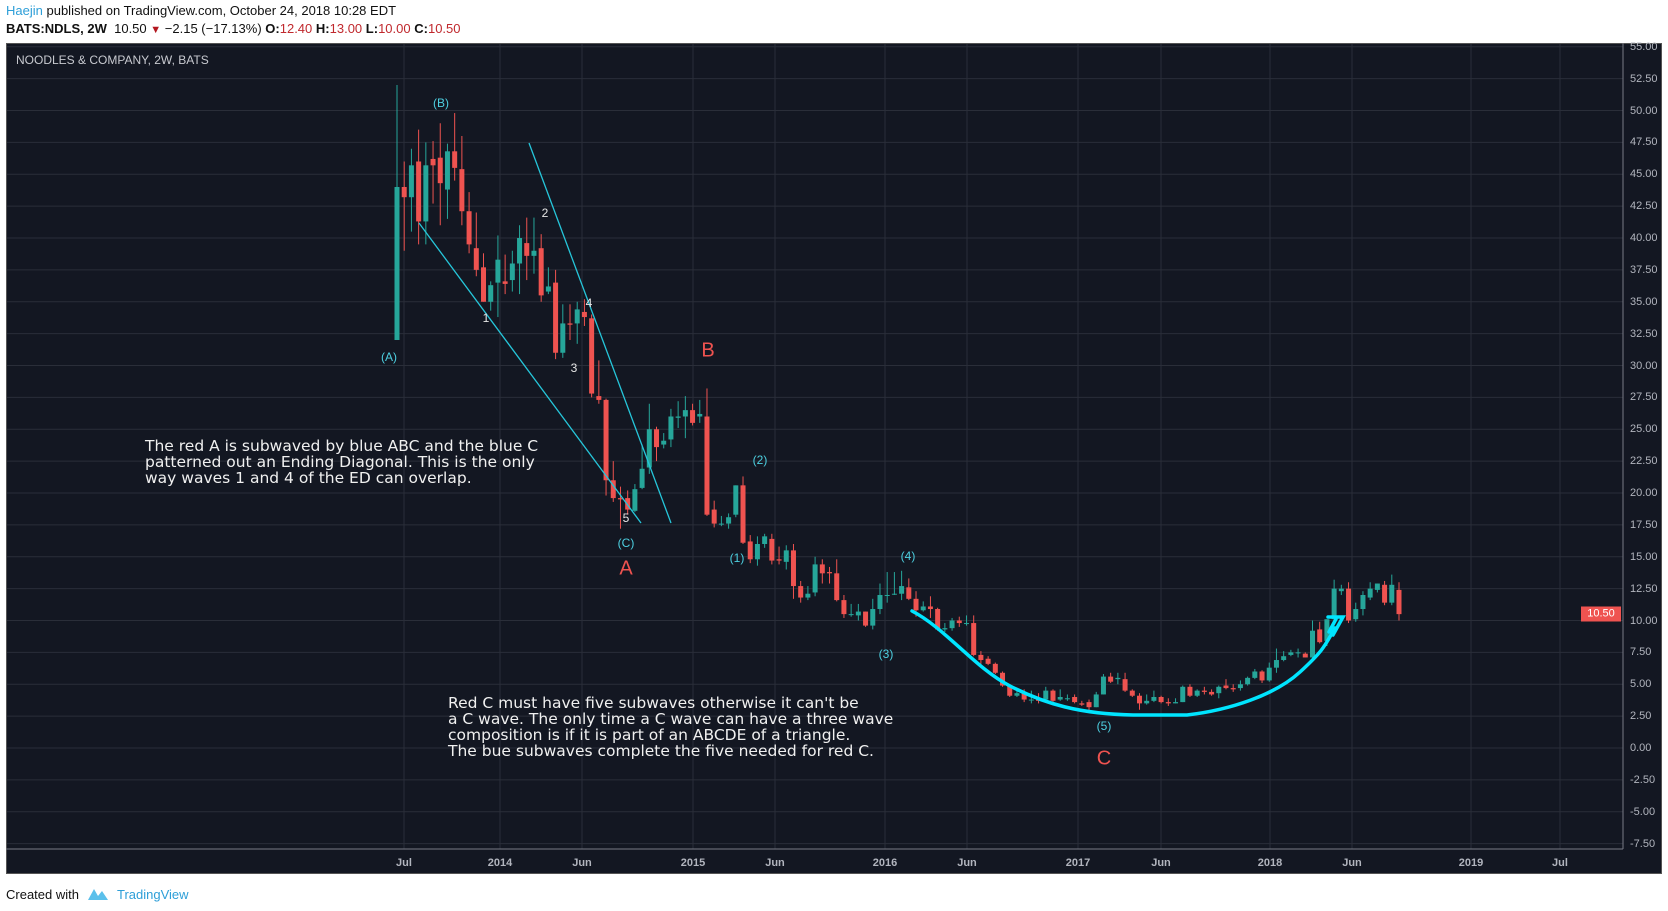 This screenshot has width=1668, height=911. I want to click on time-tick-label: Jul, so click(1560, 863).